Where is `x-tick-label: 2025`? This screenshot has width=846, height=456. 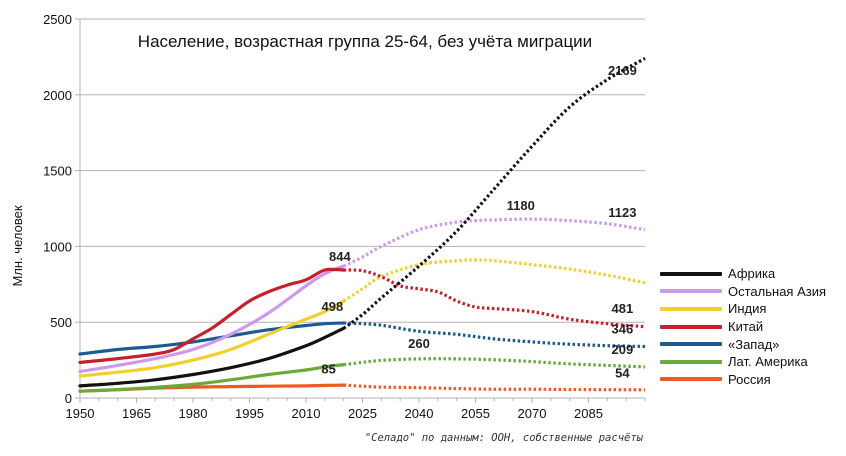
x-tick-label: 2025 is located at coordinates (362, 413).